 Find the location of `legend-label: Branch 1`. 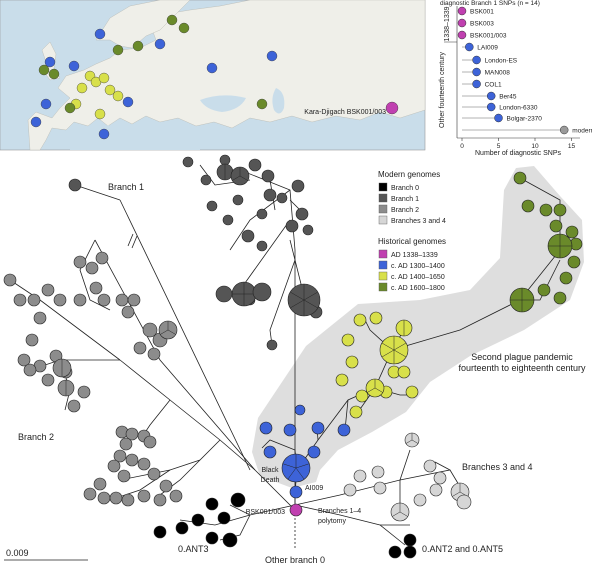

legend-label: Branch 1 is located at coordinates (405, 199).